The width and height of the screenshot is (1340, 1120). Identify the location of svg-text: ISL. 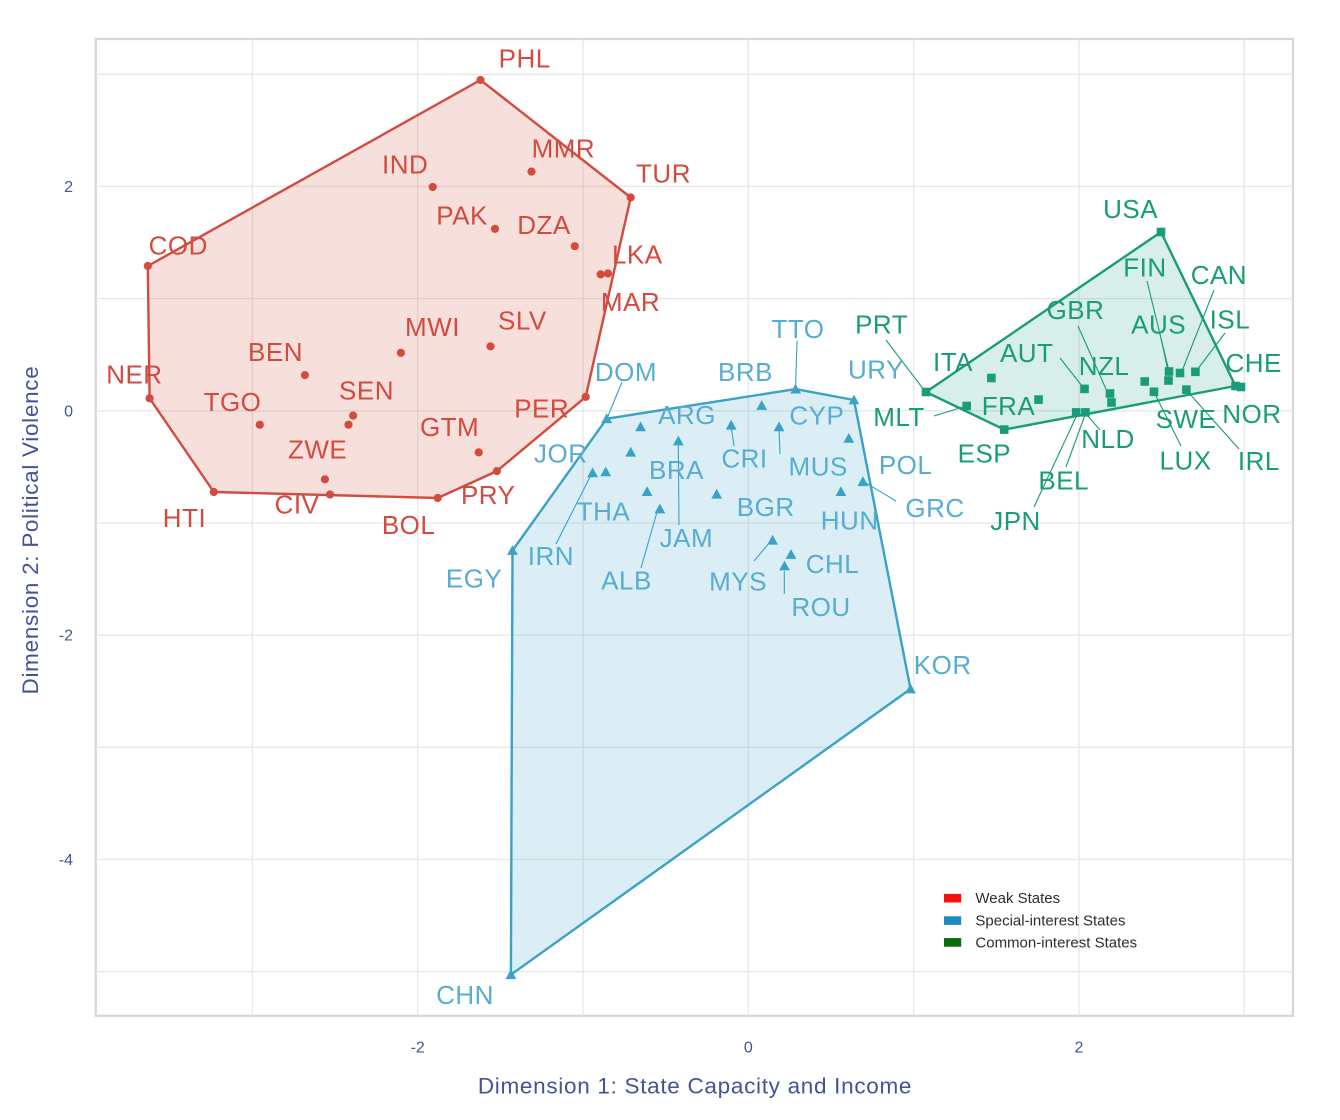
(1230, 319).